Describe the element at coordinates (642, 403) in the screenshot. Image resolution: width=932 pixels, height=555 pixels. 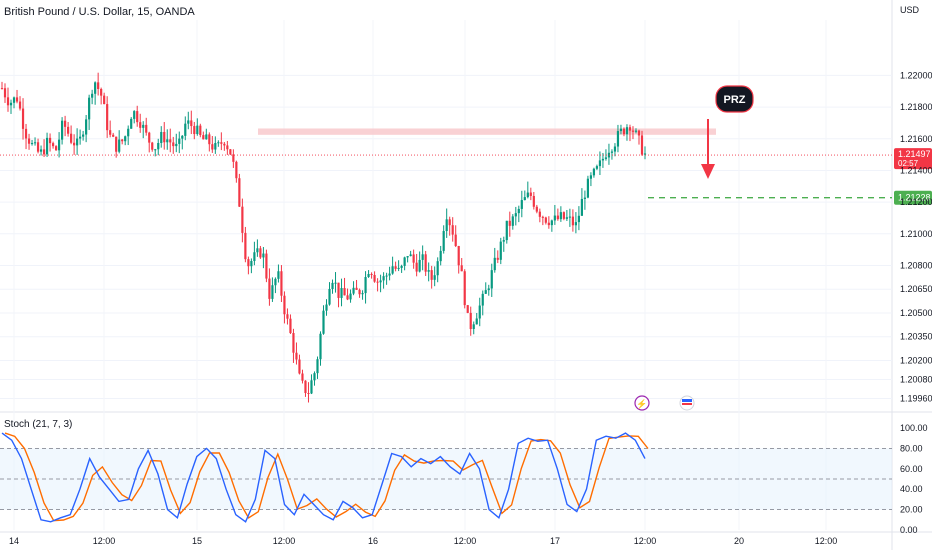
I see `lightning-icon` at that location.